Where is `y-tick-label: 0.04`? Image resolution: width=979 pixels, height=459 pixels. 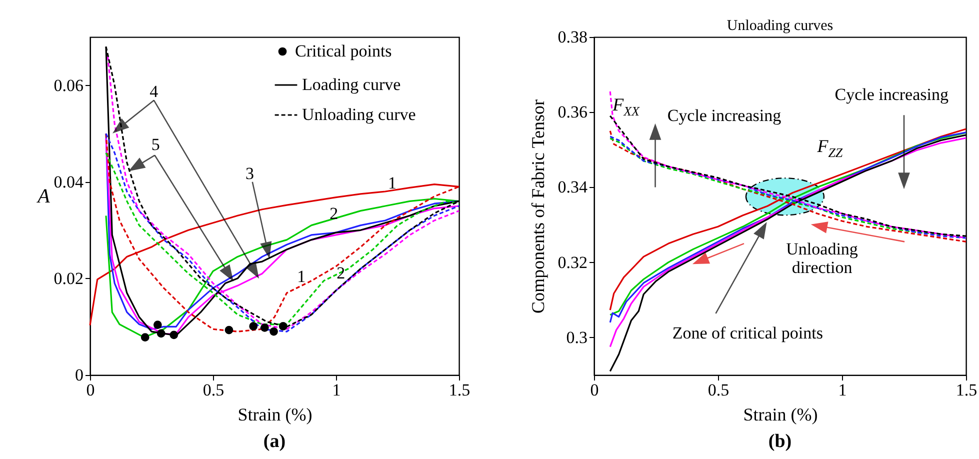 y-tick-label: 0.04 is located at coordinates (69, 182).